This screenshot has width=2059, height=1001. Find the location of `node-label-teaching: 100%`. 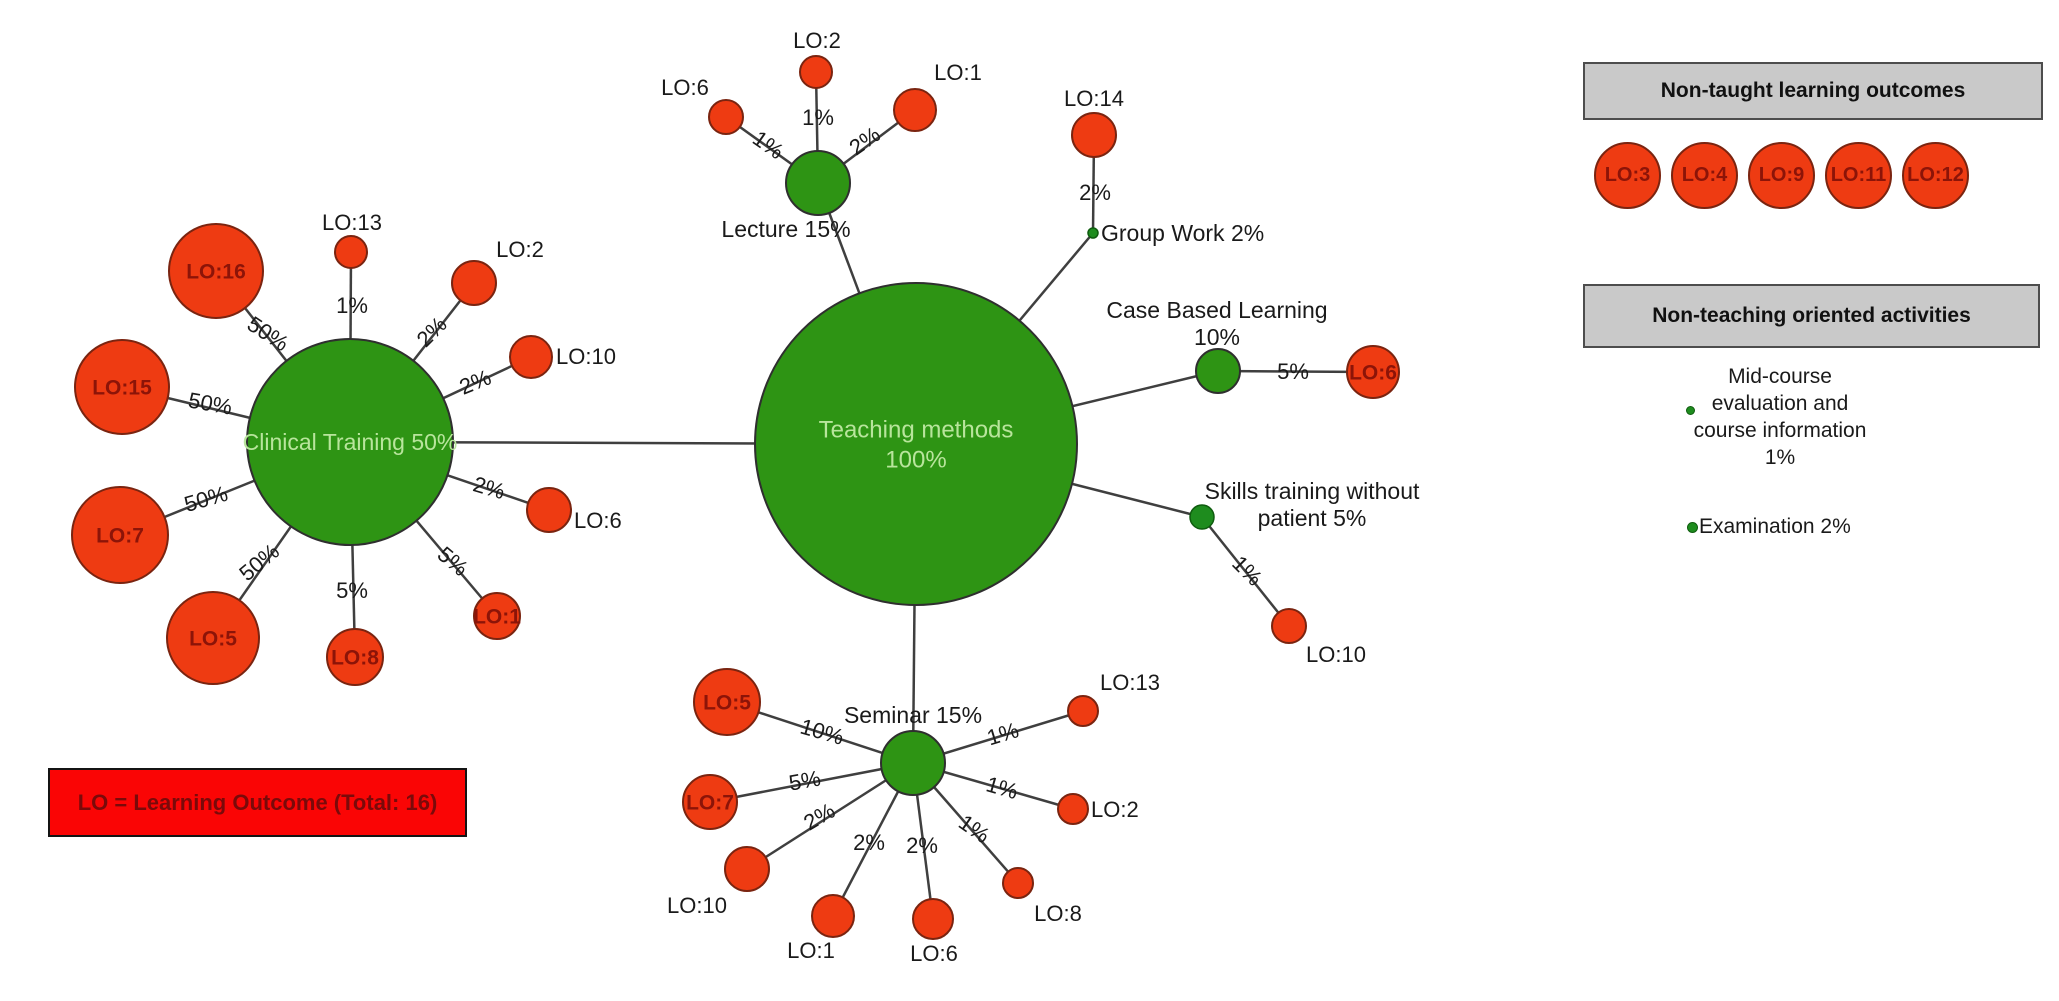

node-label-teaching: 100% is located at coordinates (915, 459).